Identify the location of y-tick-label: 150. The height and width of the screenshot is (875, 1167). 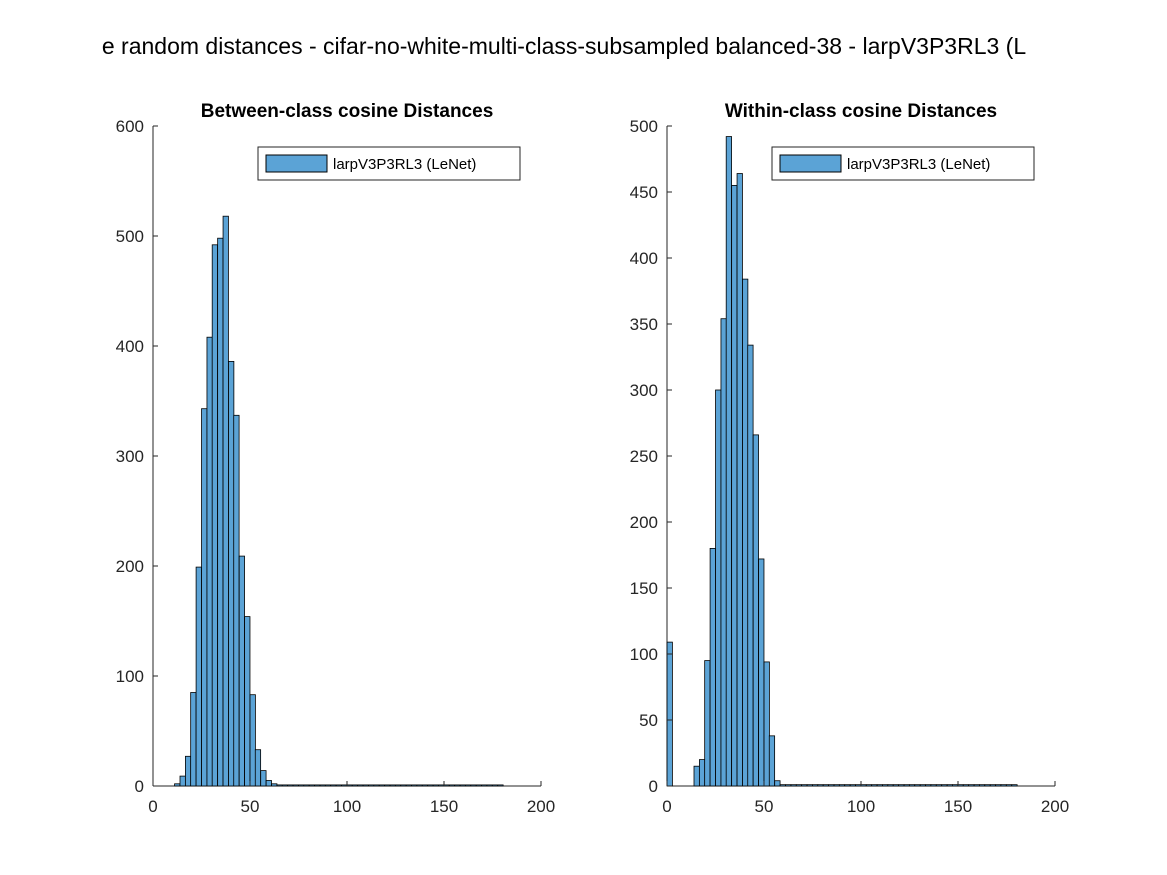
(644, 588).